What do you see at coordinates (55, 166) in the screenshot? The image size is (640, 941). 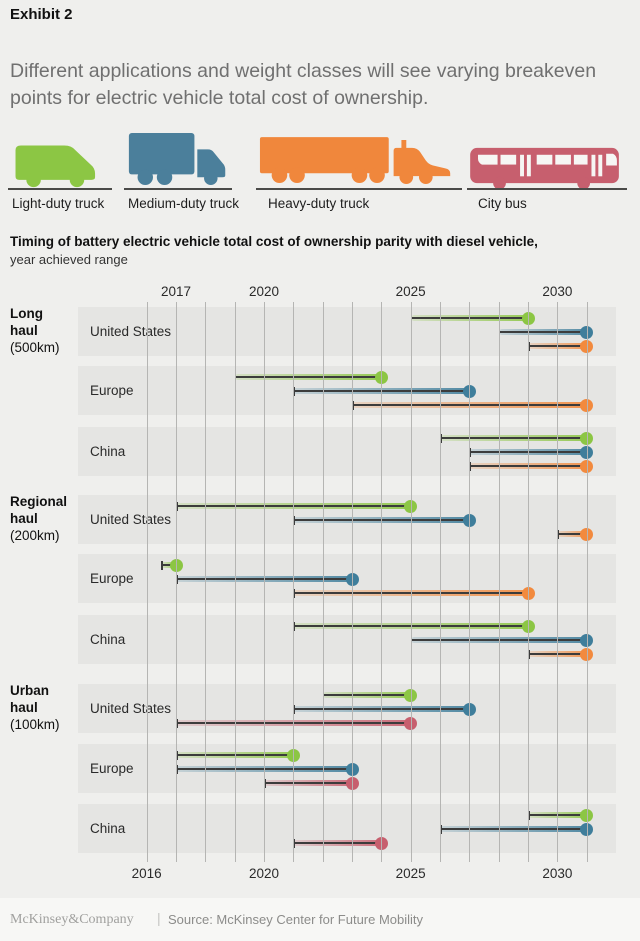 I see `light-duty-truck-icon` at bounding box center [55, 166].